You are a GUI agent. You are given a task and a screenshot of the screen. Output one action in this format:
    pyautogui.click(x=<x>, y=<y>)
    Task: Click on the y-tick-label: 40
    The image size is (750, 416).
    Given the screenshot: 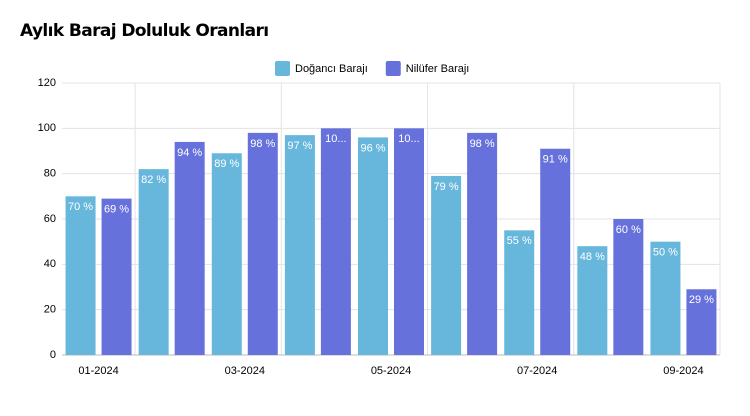 What is the action you would take?
    pyautogui.click(x=50, y=264)
    